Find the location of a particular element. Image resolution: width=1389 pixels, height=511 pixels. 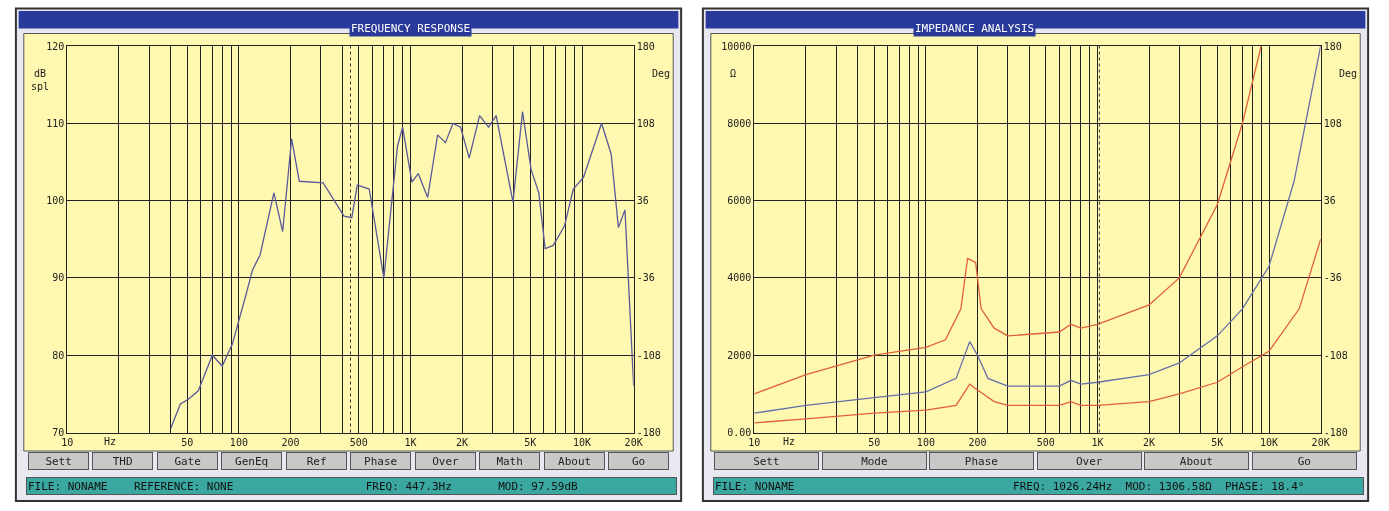

text: FILE: NONAME REFERENCE: NONE FREQ: 447.3Hz MOD: 97.59dB is located at coordinates (303, 486).